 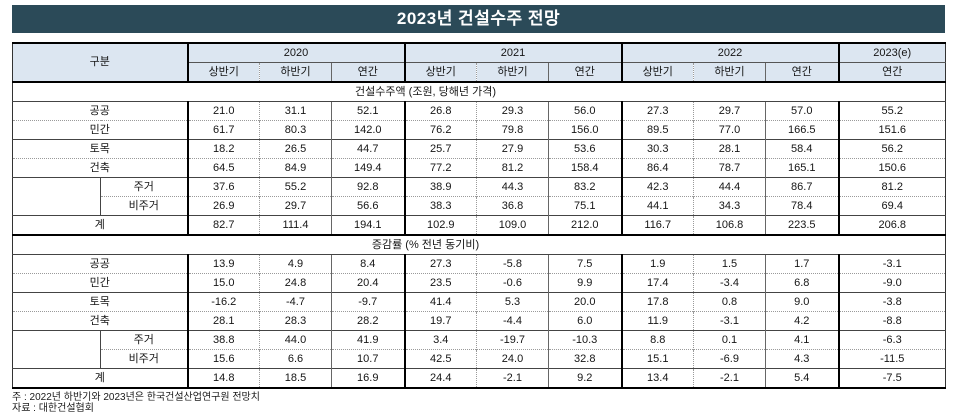 I want to click on row-label: 토목, so click(x=100, y=302).